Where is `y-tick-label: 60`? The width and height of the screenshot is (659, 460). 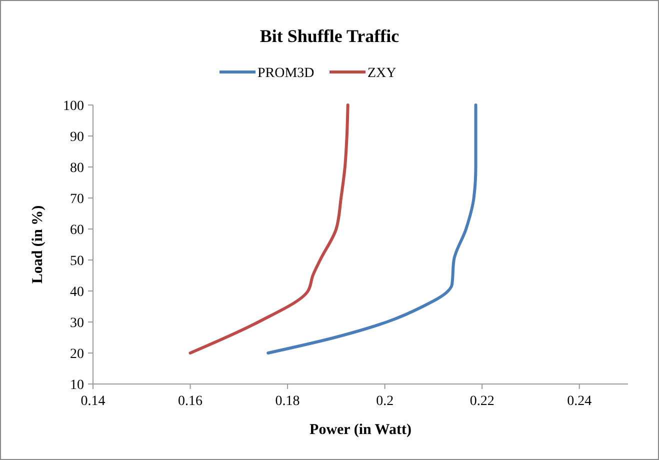 y-tick-label: 60 is located at coordinates (77, 230).